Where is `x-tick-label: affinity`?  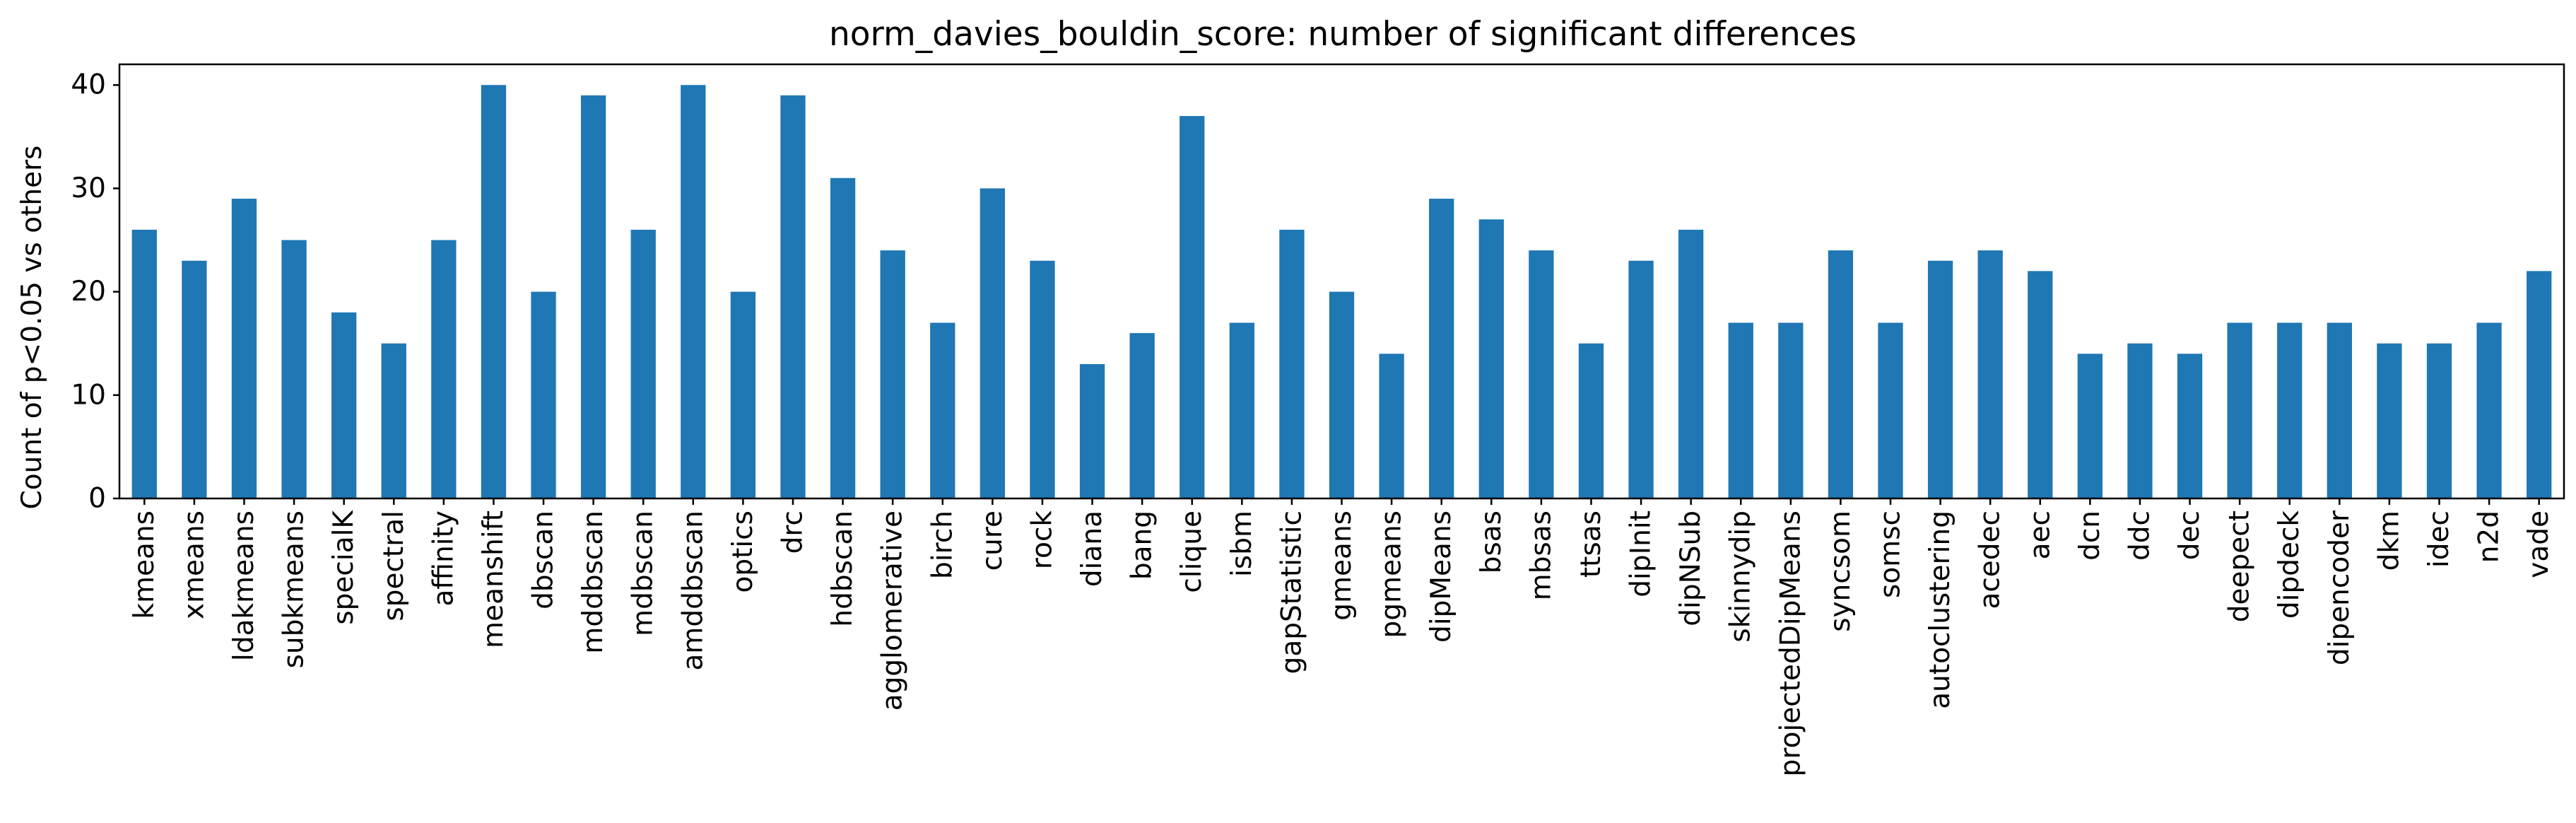 x-tick-label: affinity is located at coordinates (443, 559).